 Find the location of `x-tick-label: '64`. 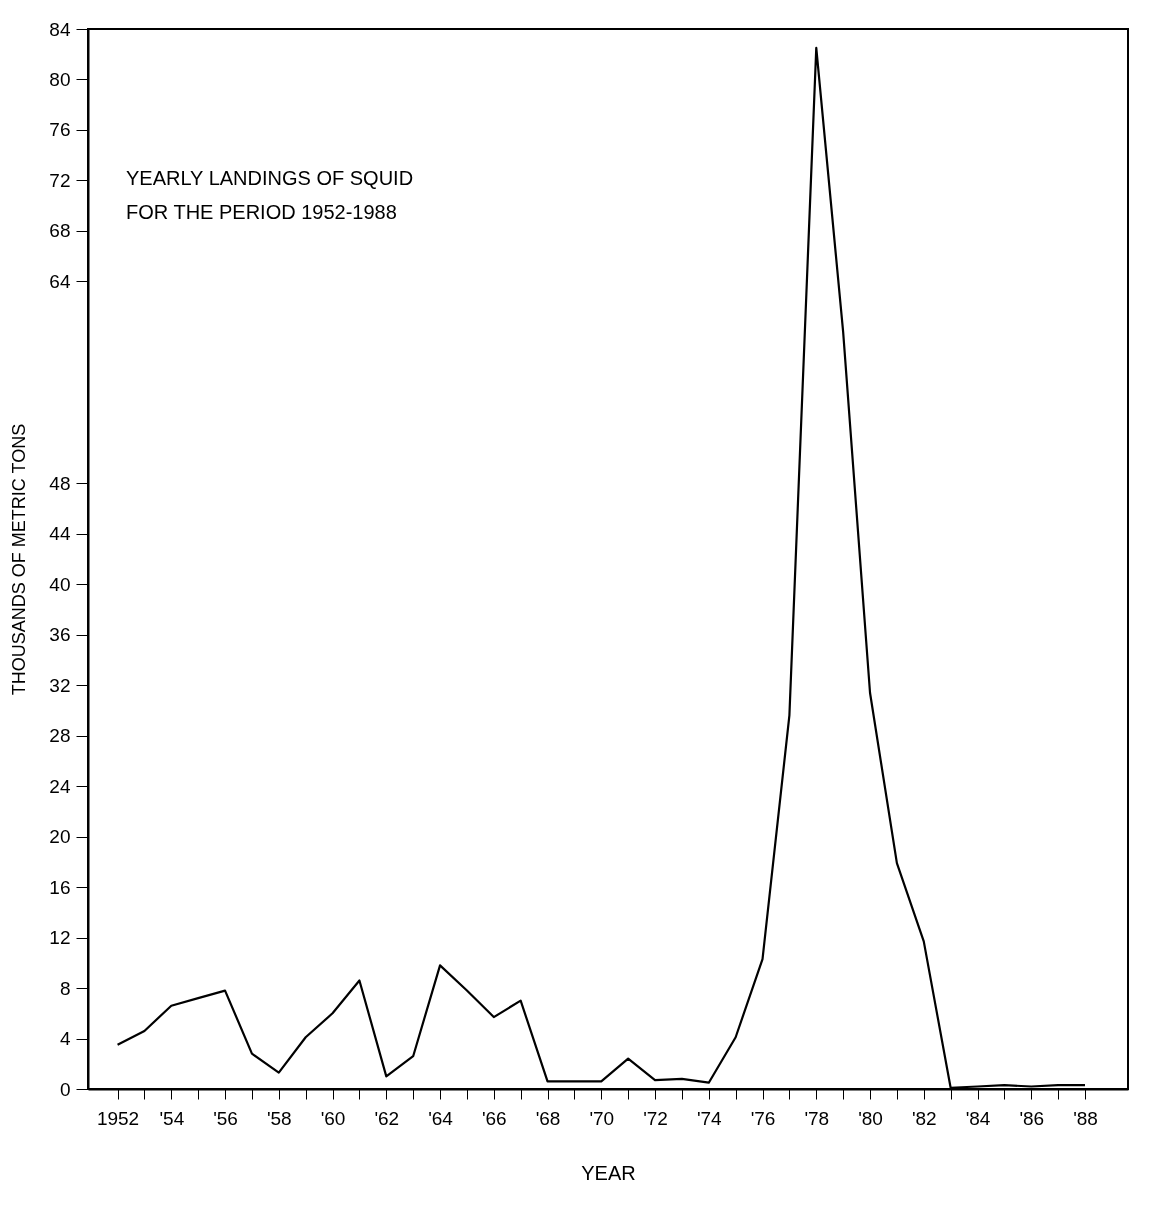

x-tick-label: '64 is located at coordinates (441, 1118).